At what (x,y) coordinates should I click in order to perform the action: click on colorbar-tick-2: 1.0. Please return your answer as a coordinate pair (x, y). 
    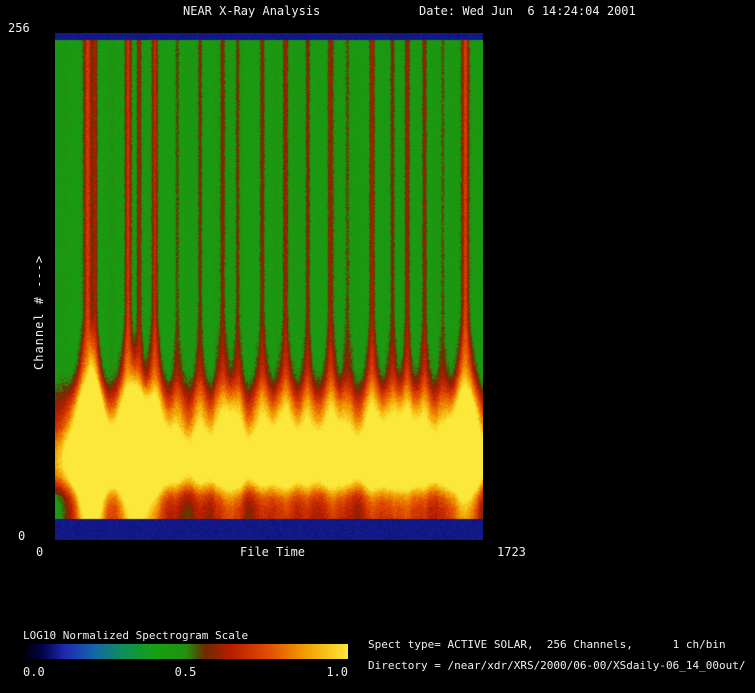
    Looking at the image, I should click on (337, 672).